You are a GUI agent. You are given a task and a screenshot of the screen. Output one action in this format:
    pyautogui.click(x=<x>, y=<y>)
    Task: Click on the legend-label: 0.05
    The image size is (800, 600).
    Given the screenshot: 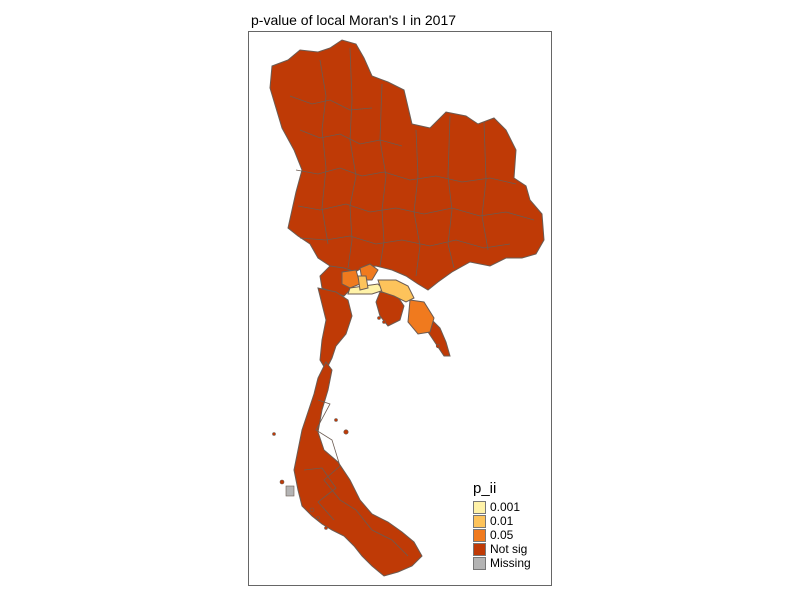 What is the action you would take?
    pyautogui.click(x=502, y=535)
    